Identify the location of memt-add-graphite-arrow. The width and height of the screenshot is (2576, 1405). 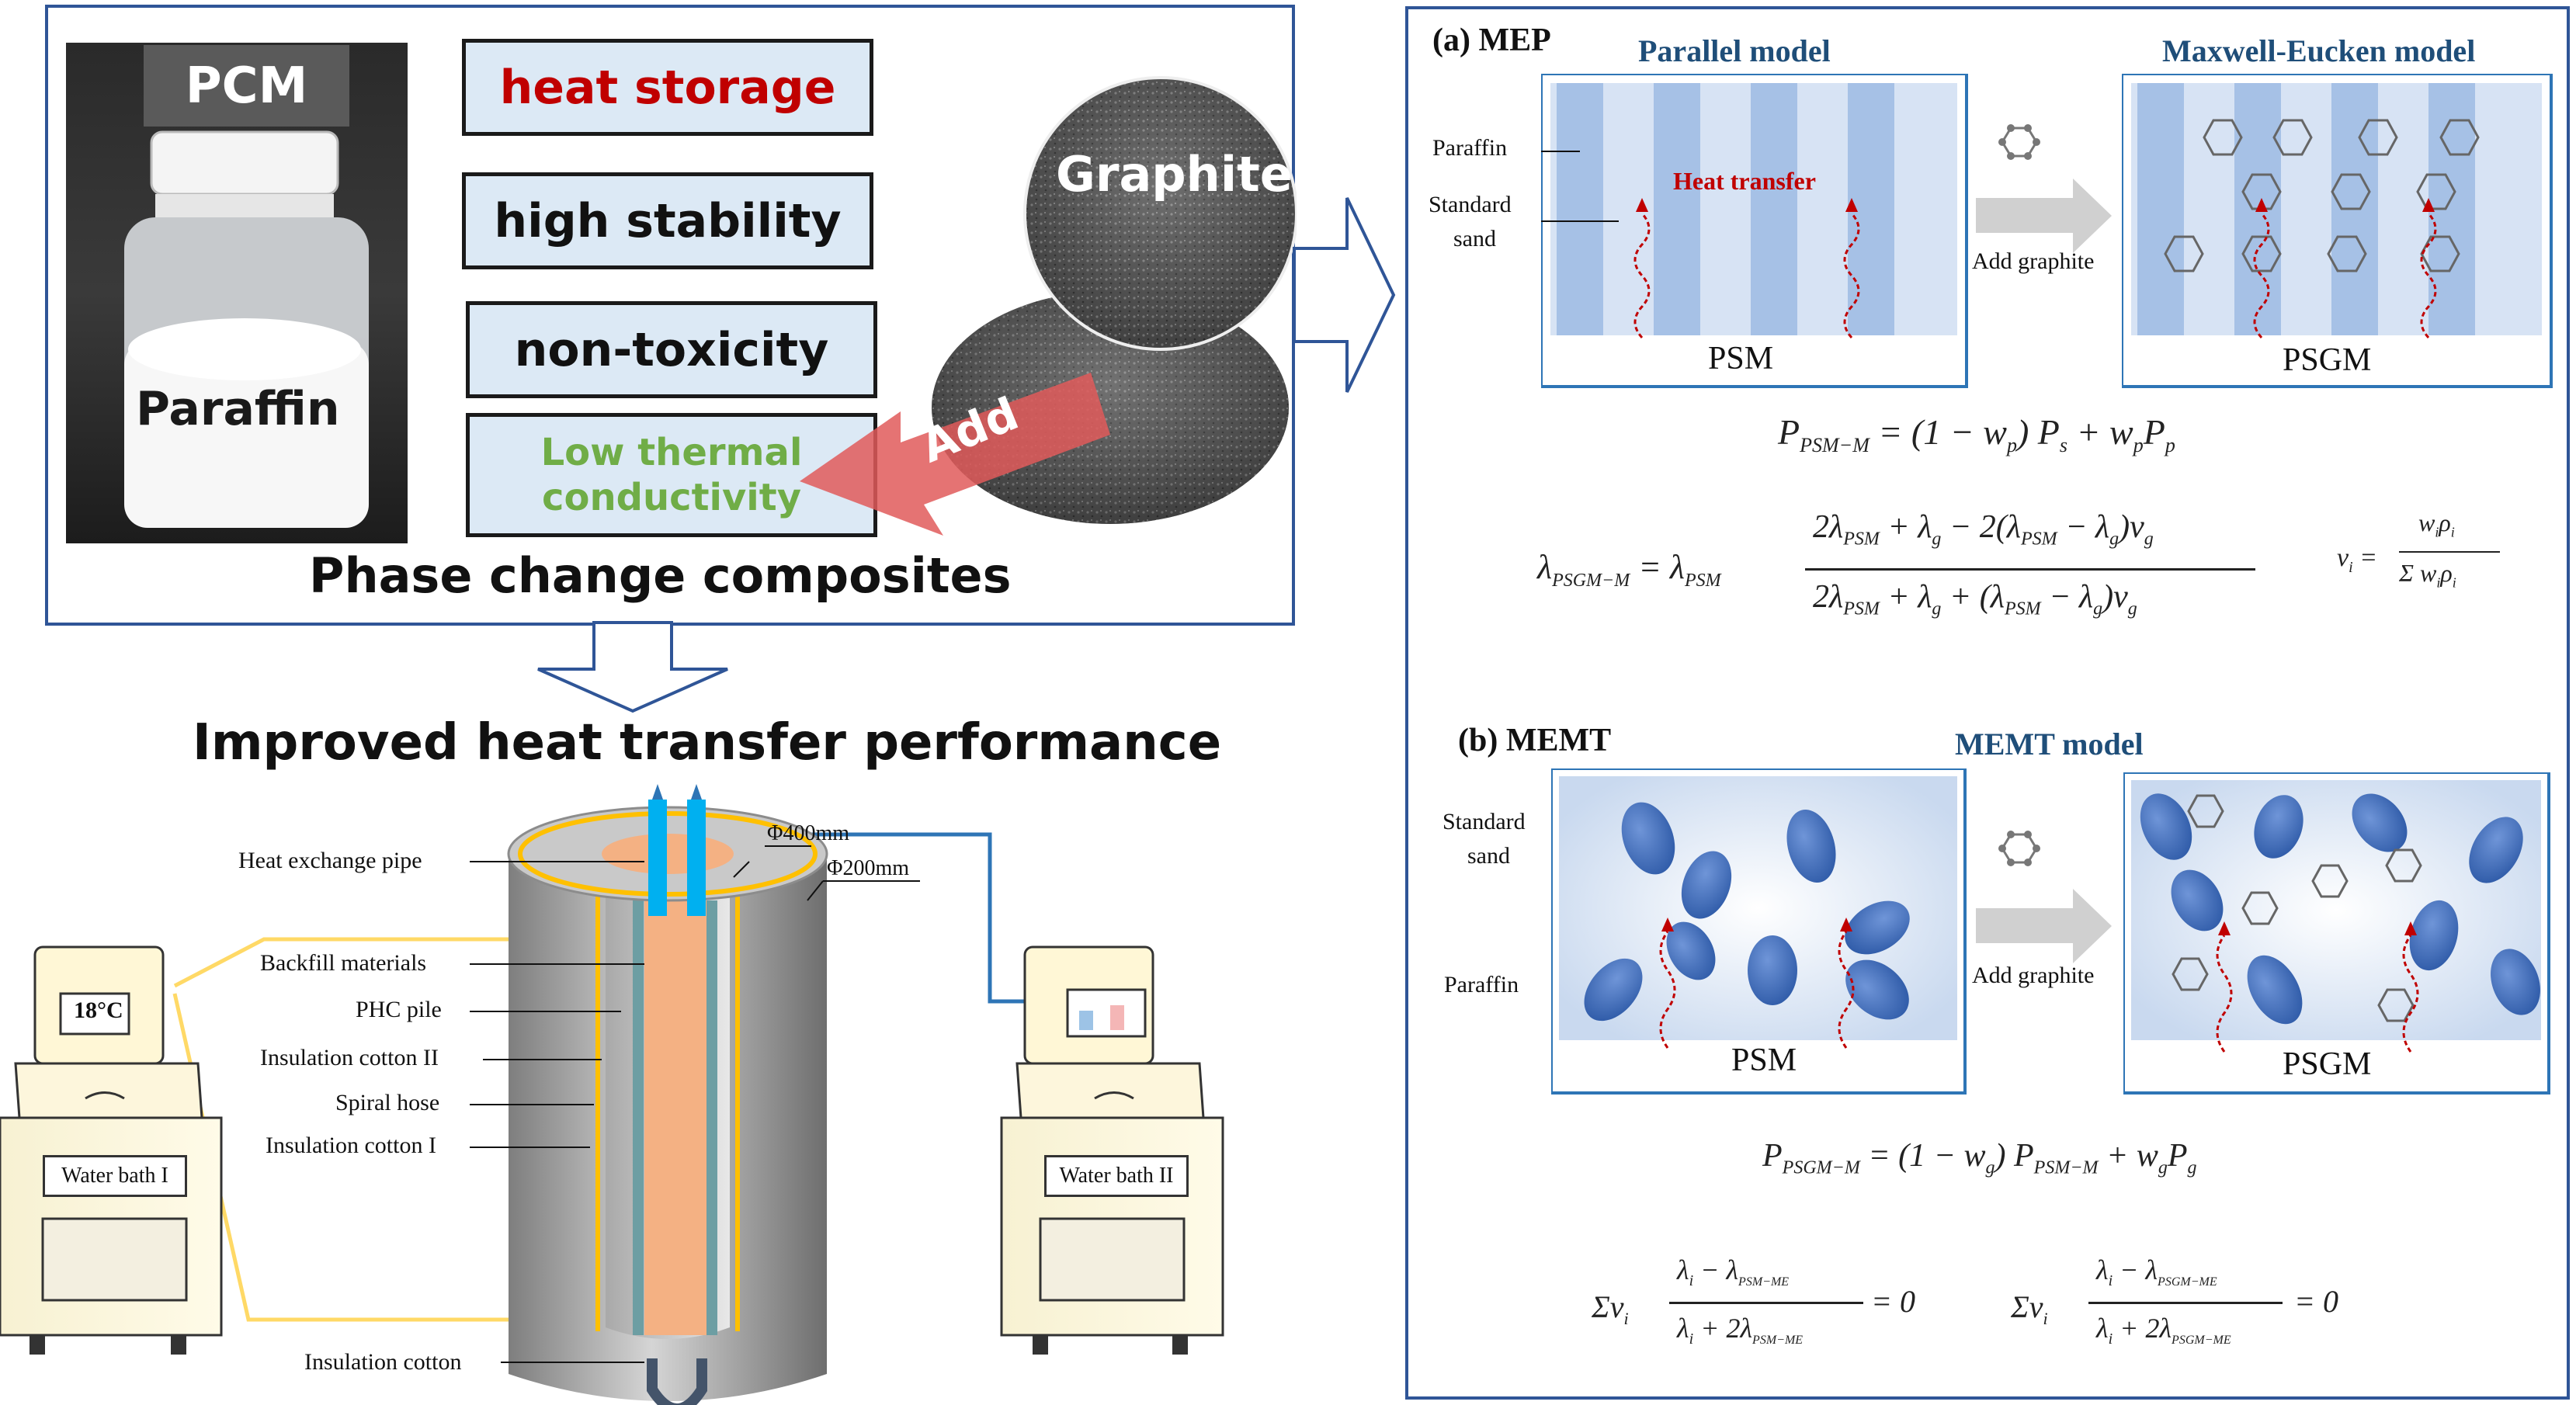
(2044, 897).